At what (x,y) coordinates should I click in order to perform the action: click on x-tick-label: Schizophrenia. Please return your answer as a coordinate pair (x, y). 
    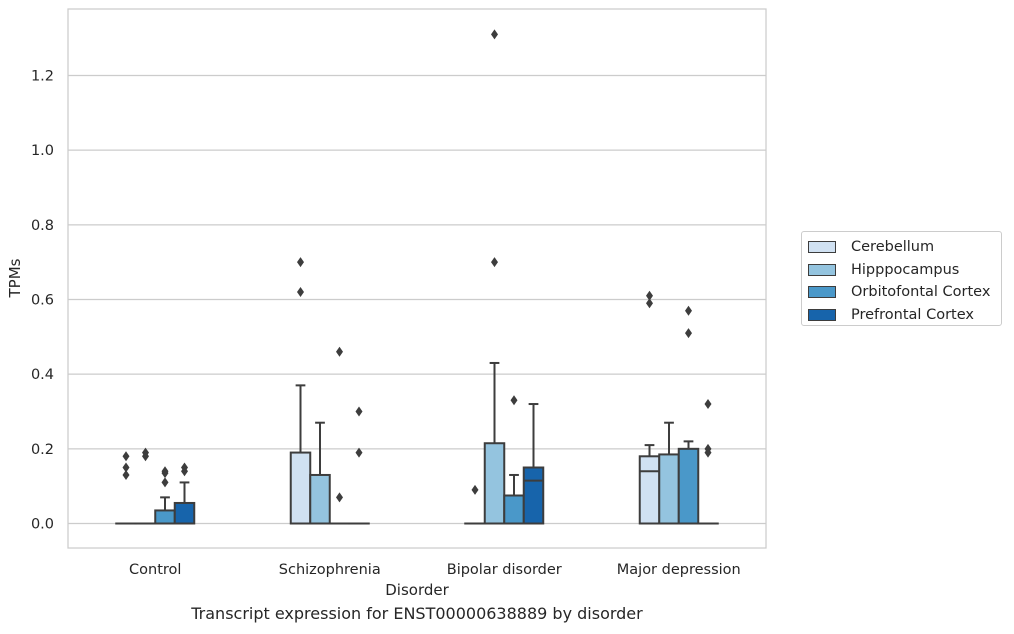
    Looking at the image, I should click on (330, 570).